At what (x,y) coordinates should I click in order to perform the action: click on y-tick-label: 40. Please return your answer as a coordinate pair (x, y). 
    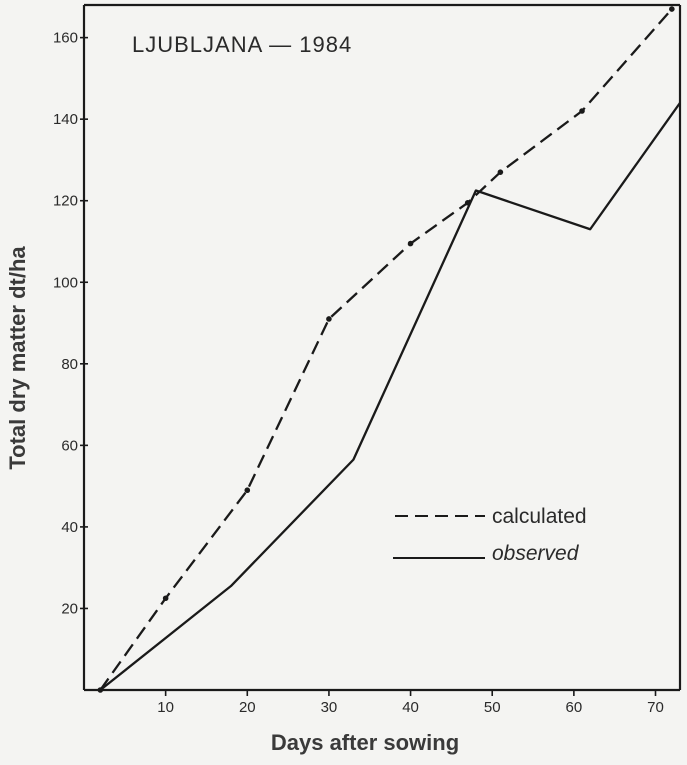
    Looking at the image, I should click on (69, 527).